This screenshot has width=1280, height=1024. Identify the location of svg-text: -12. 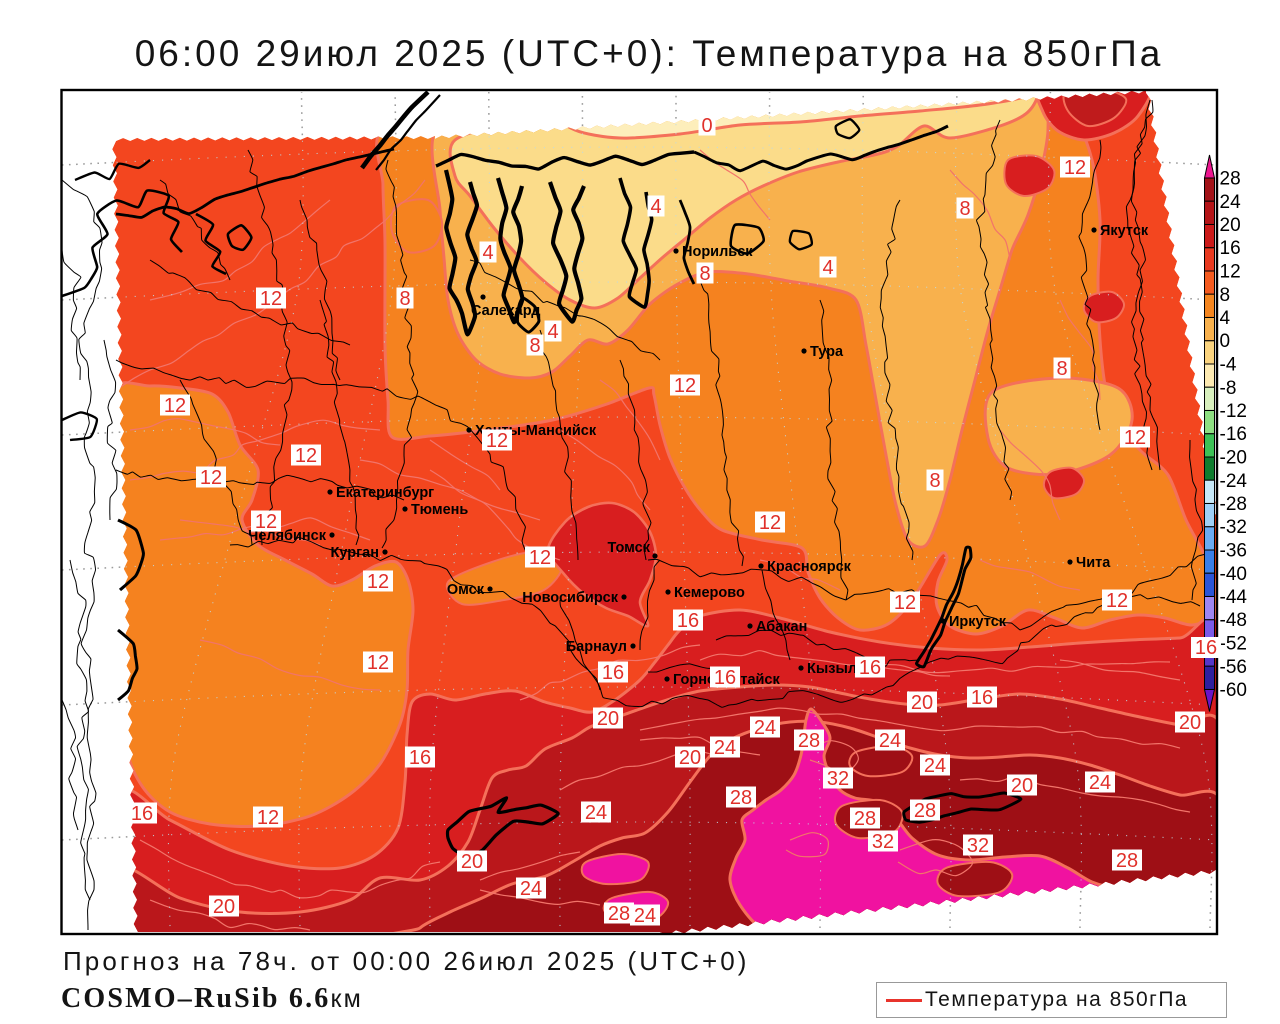
(1233, 411).